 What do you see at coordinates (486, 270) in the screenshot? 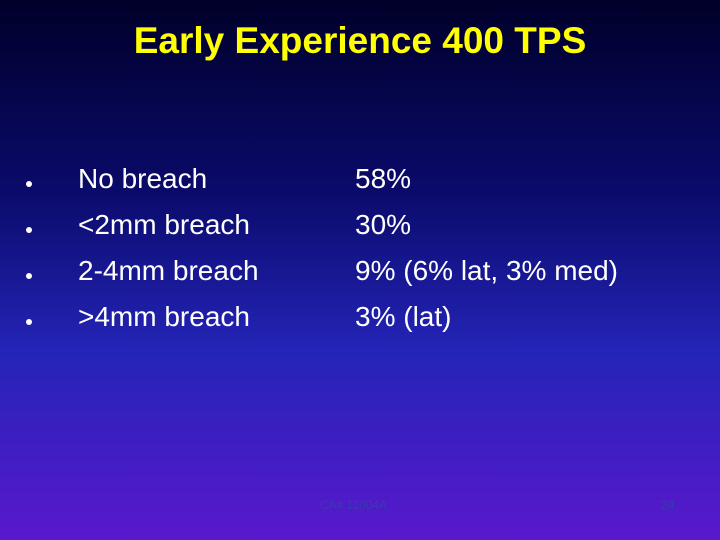
I see `item-result: 9% (6% lat, 3% med)` at bounding box center [486, 270].